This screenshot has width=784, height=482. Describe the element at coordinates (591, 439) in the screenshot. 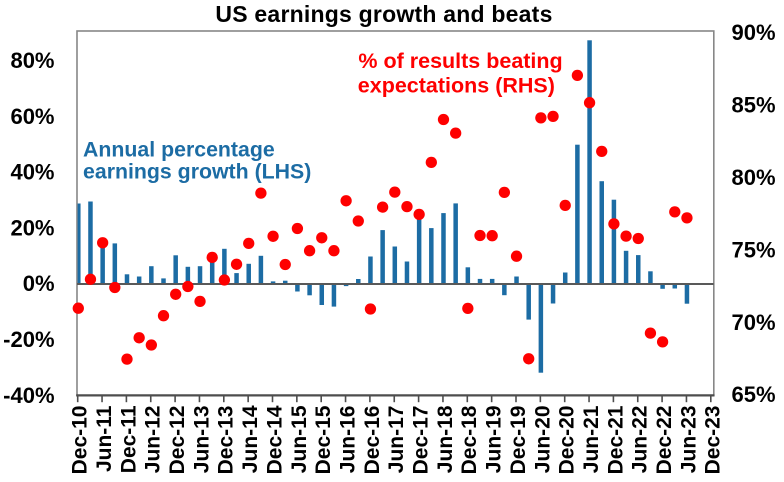

I see `svg-text: Jun-21` at that location.